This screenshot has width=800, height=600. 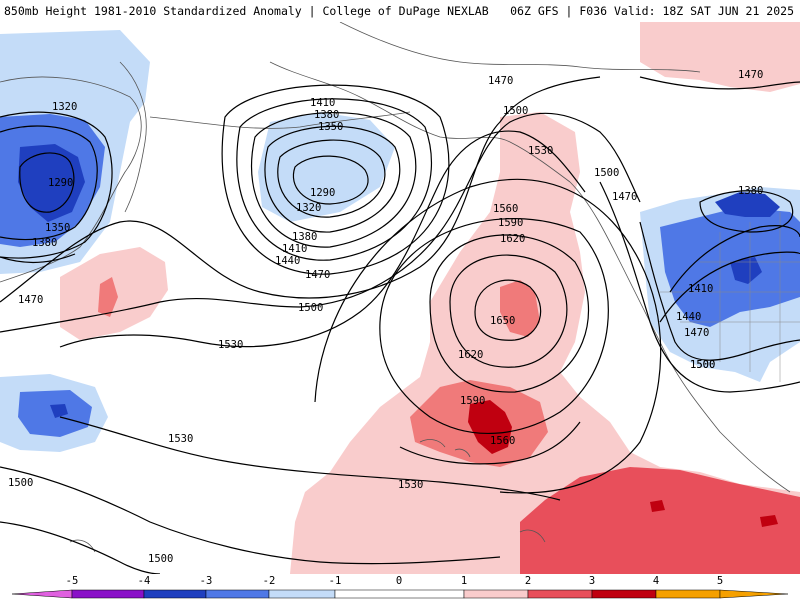 What do you see at coordinates (520, 47) in the screenshot?
I see `coastline-arctic` at bounding box center [520, 47].